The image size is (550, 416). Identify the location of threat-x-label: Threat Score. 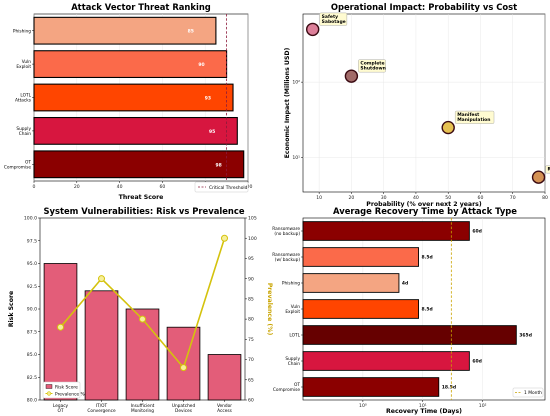
(141, 197).